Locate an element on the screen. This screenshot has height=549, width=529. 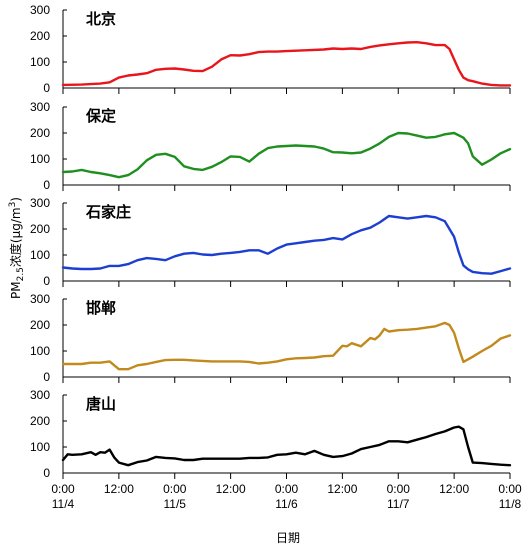
x-axis-label: 日期 is located at coordinates (288, 538).